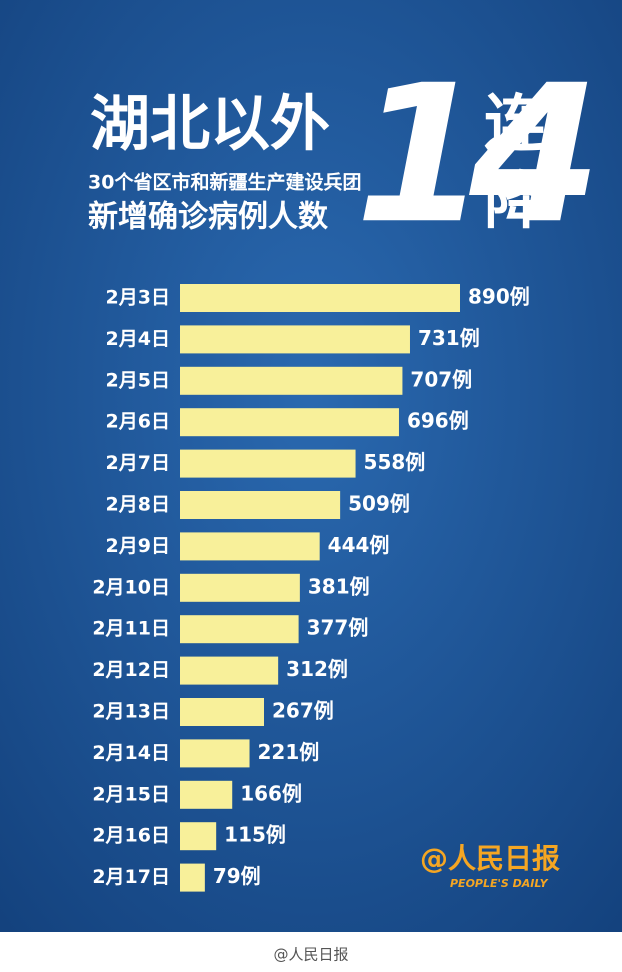  Describe the element at coordinates (138, 546) in the screenshot. I see `category-label: 2月9日` at that location.